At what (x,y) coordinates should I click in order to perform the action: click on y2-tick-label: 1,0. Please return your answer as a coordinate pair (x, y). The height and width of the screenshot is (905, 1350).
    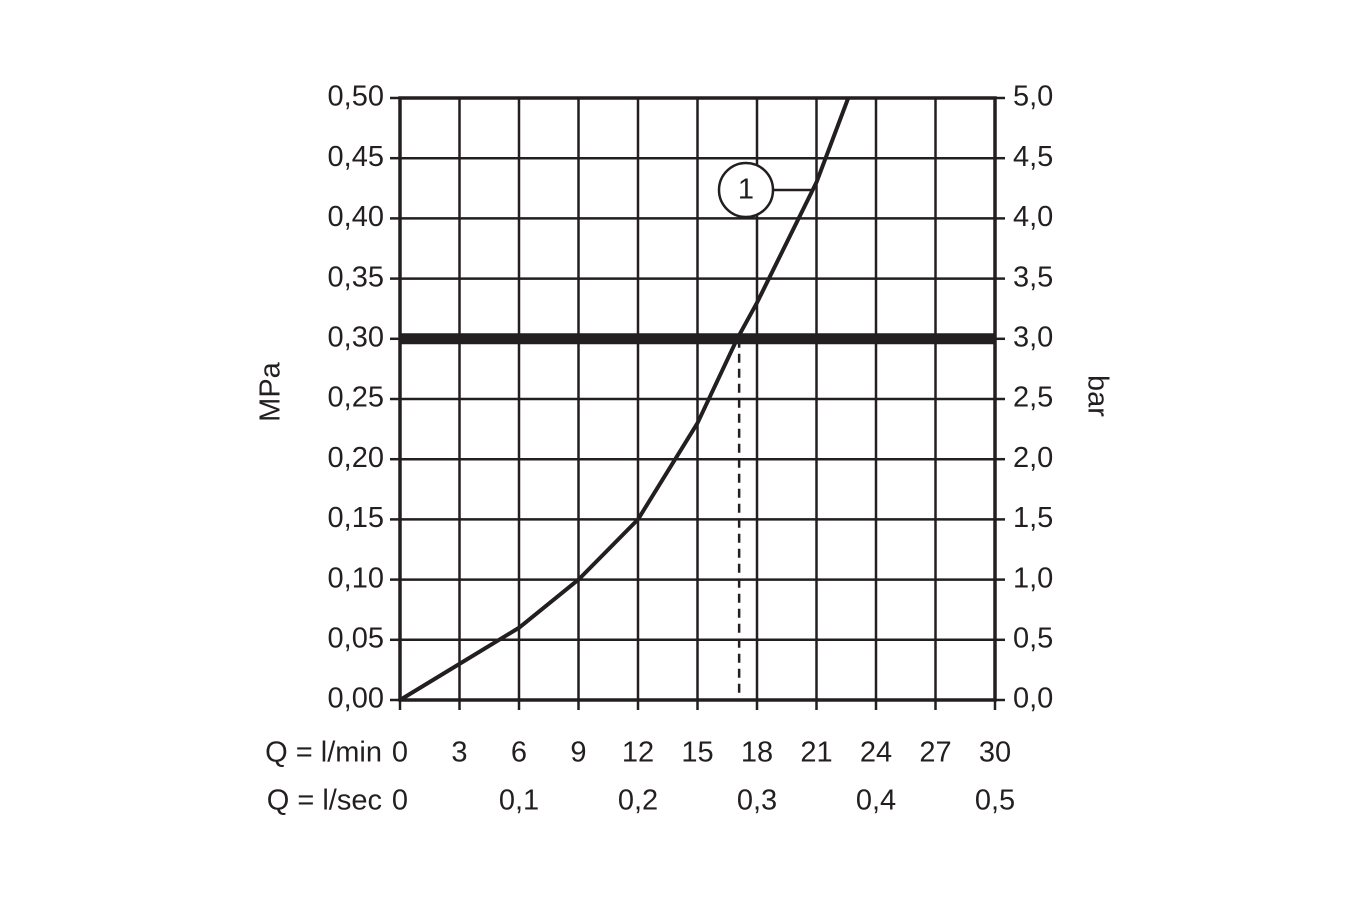
    Looking at the image, I should click on (1033, 578).